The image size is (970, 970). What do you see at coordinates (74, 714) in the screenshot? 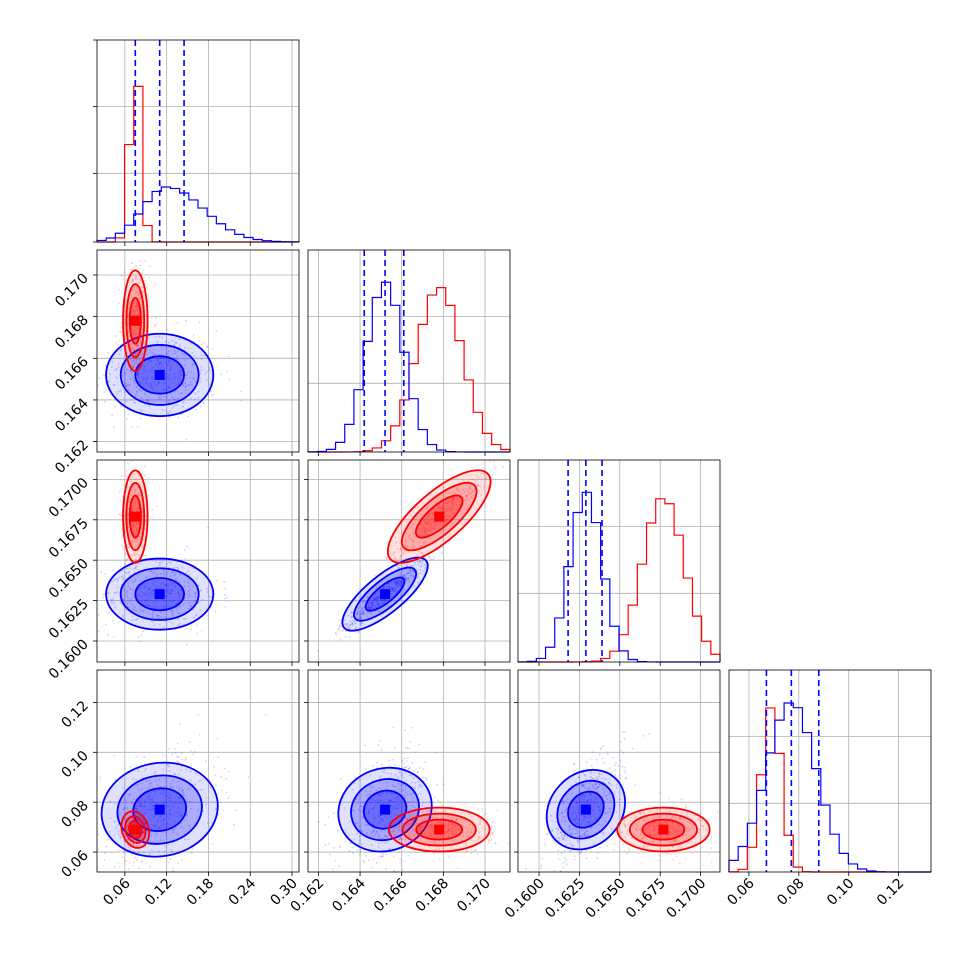
I see `y-tick-label: 0.12` at bounding box center [74, 714].